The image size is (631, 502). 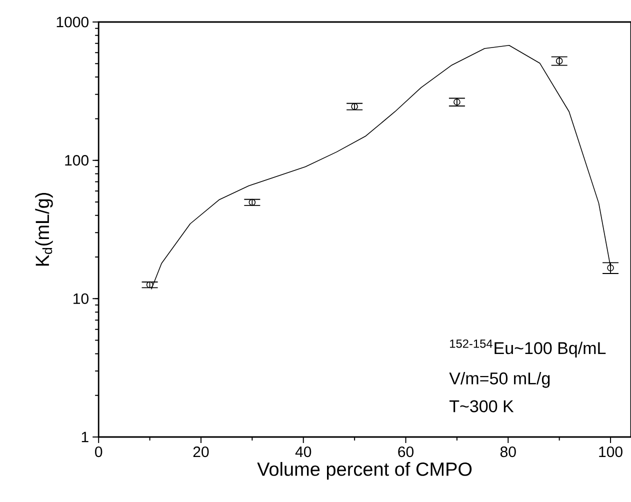 I want to click on y-tick-label: 10, so click(x=81, y=298).